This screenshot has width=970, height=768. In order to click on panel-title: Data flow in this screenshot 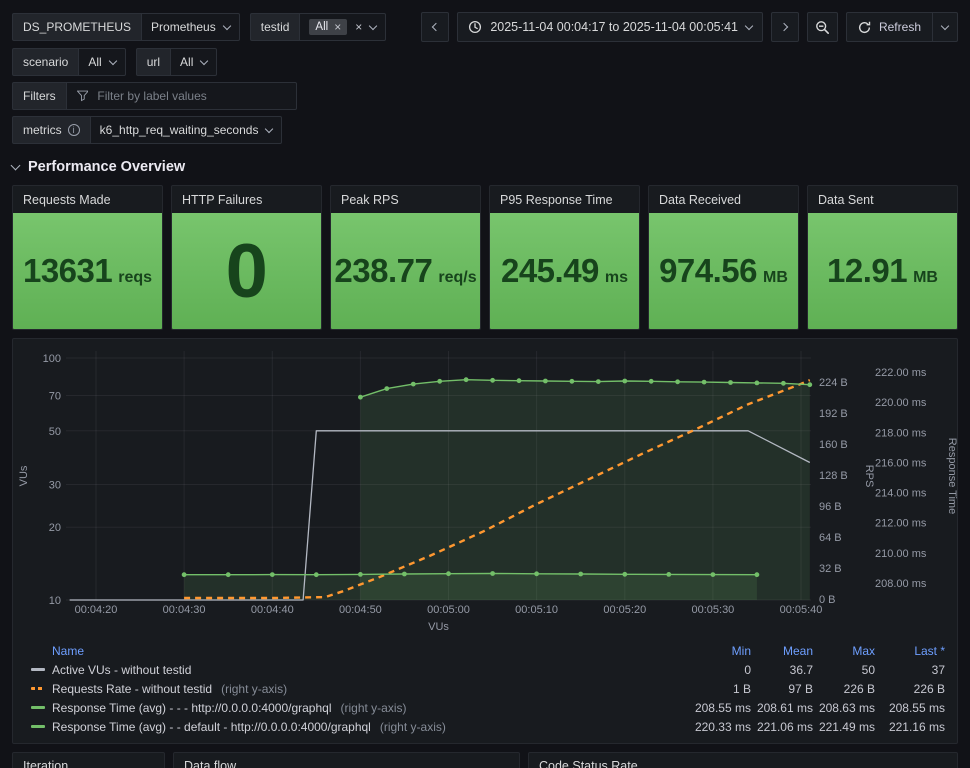, I will do `click(210, 763)`.